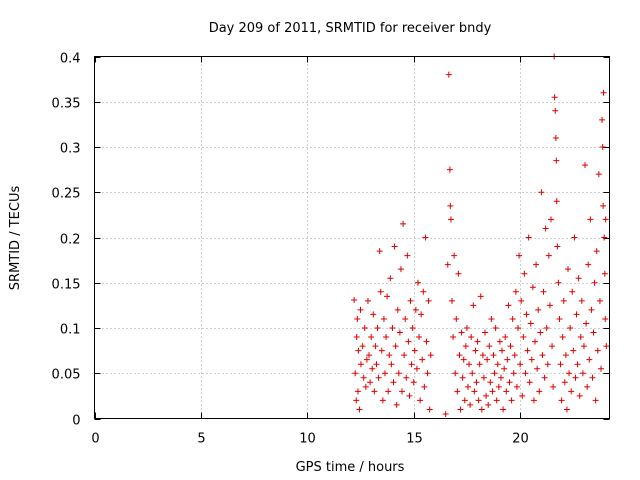 This screenshot has height=480, width=640. What do you see at coordinates (66, 375) in the screenshot?
I see `y-tick-label: 0.05` at bounding box center [66, 375].